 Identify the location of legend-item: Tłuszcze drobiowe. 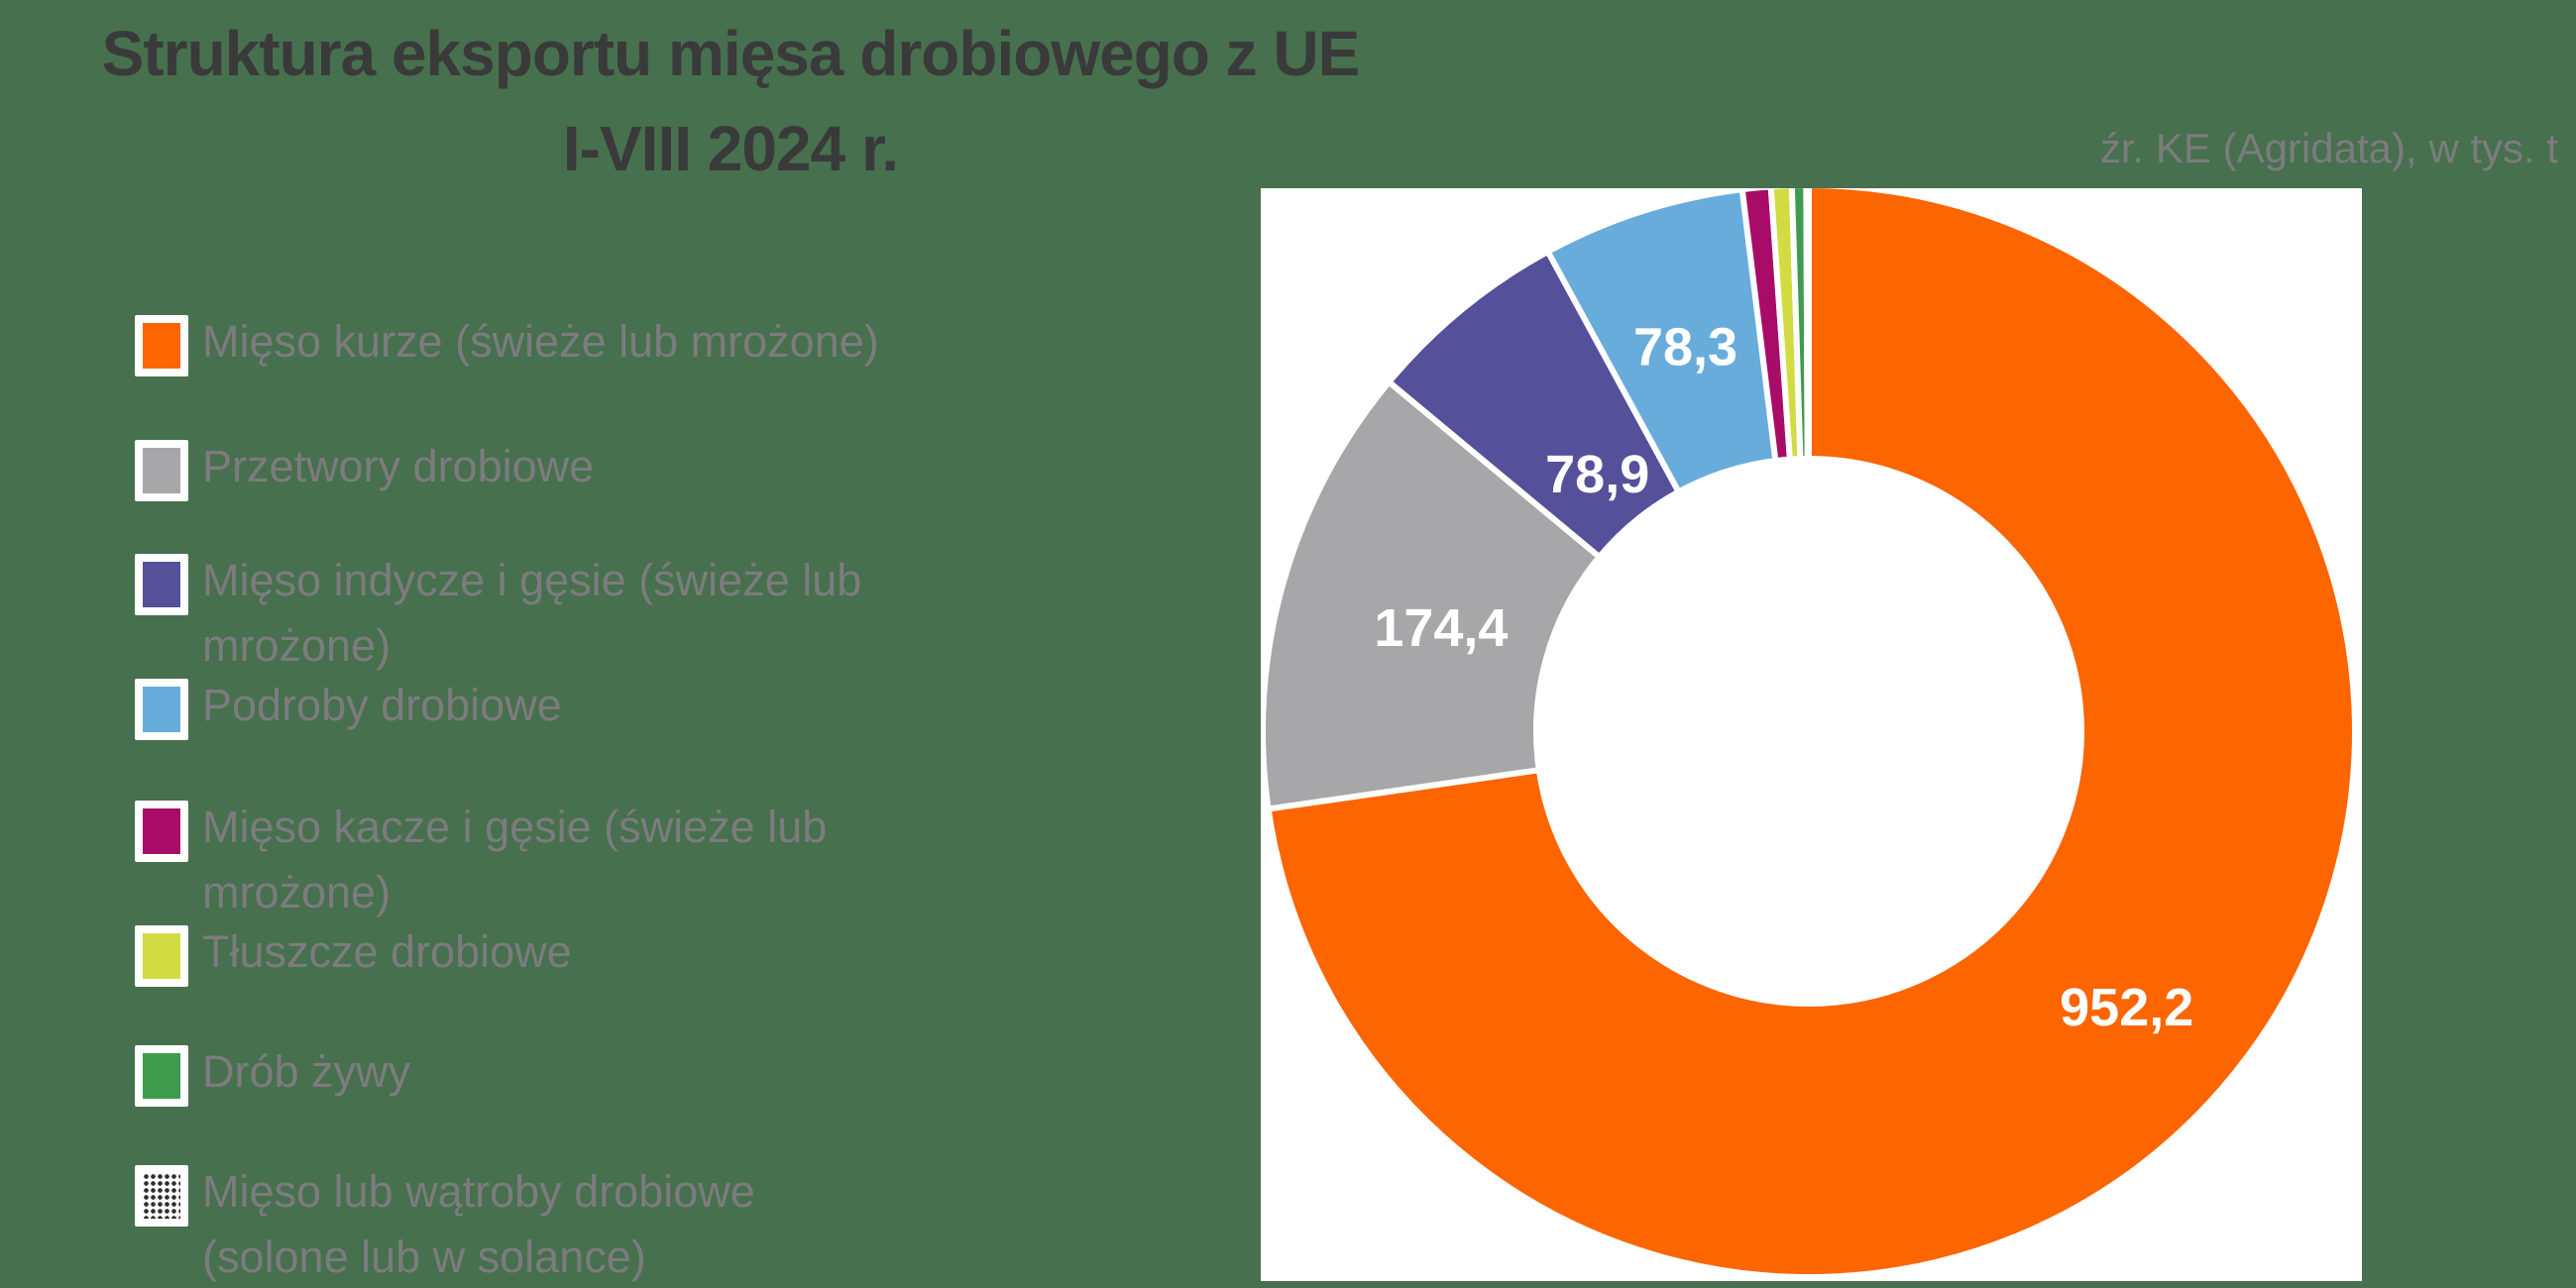
(614, 953).